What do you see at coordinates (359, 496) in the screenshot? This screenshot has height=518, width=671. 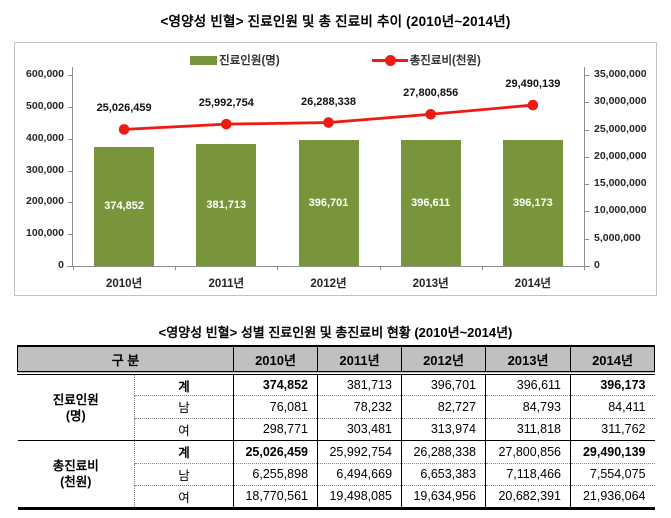 I see `table-cell-value: 19,498,085` at bounding box center [359, 496].